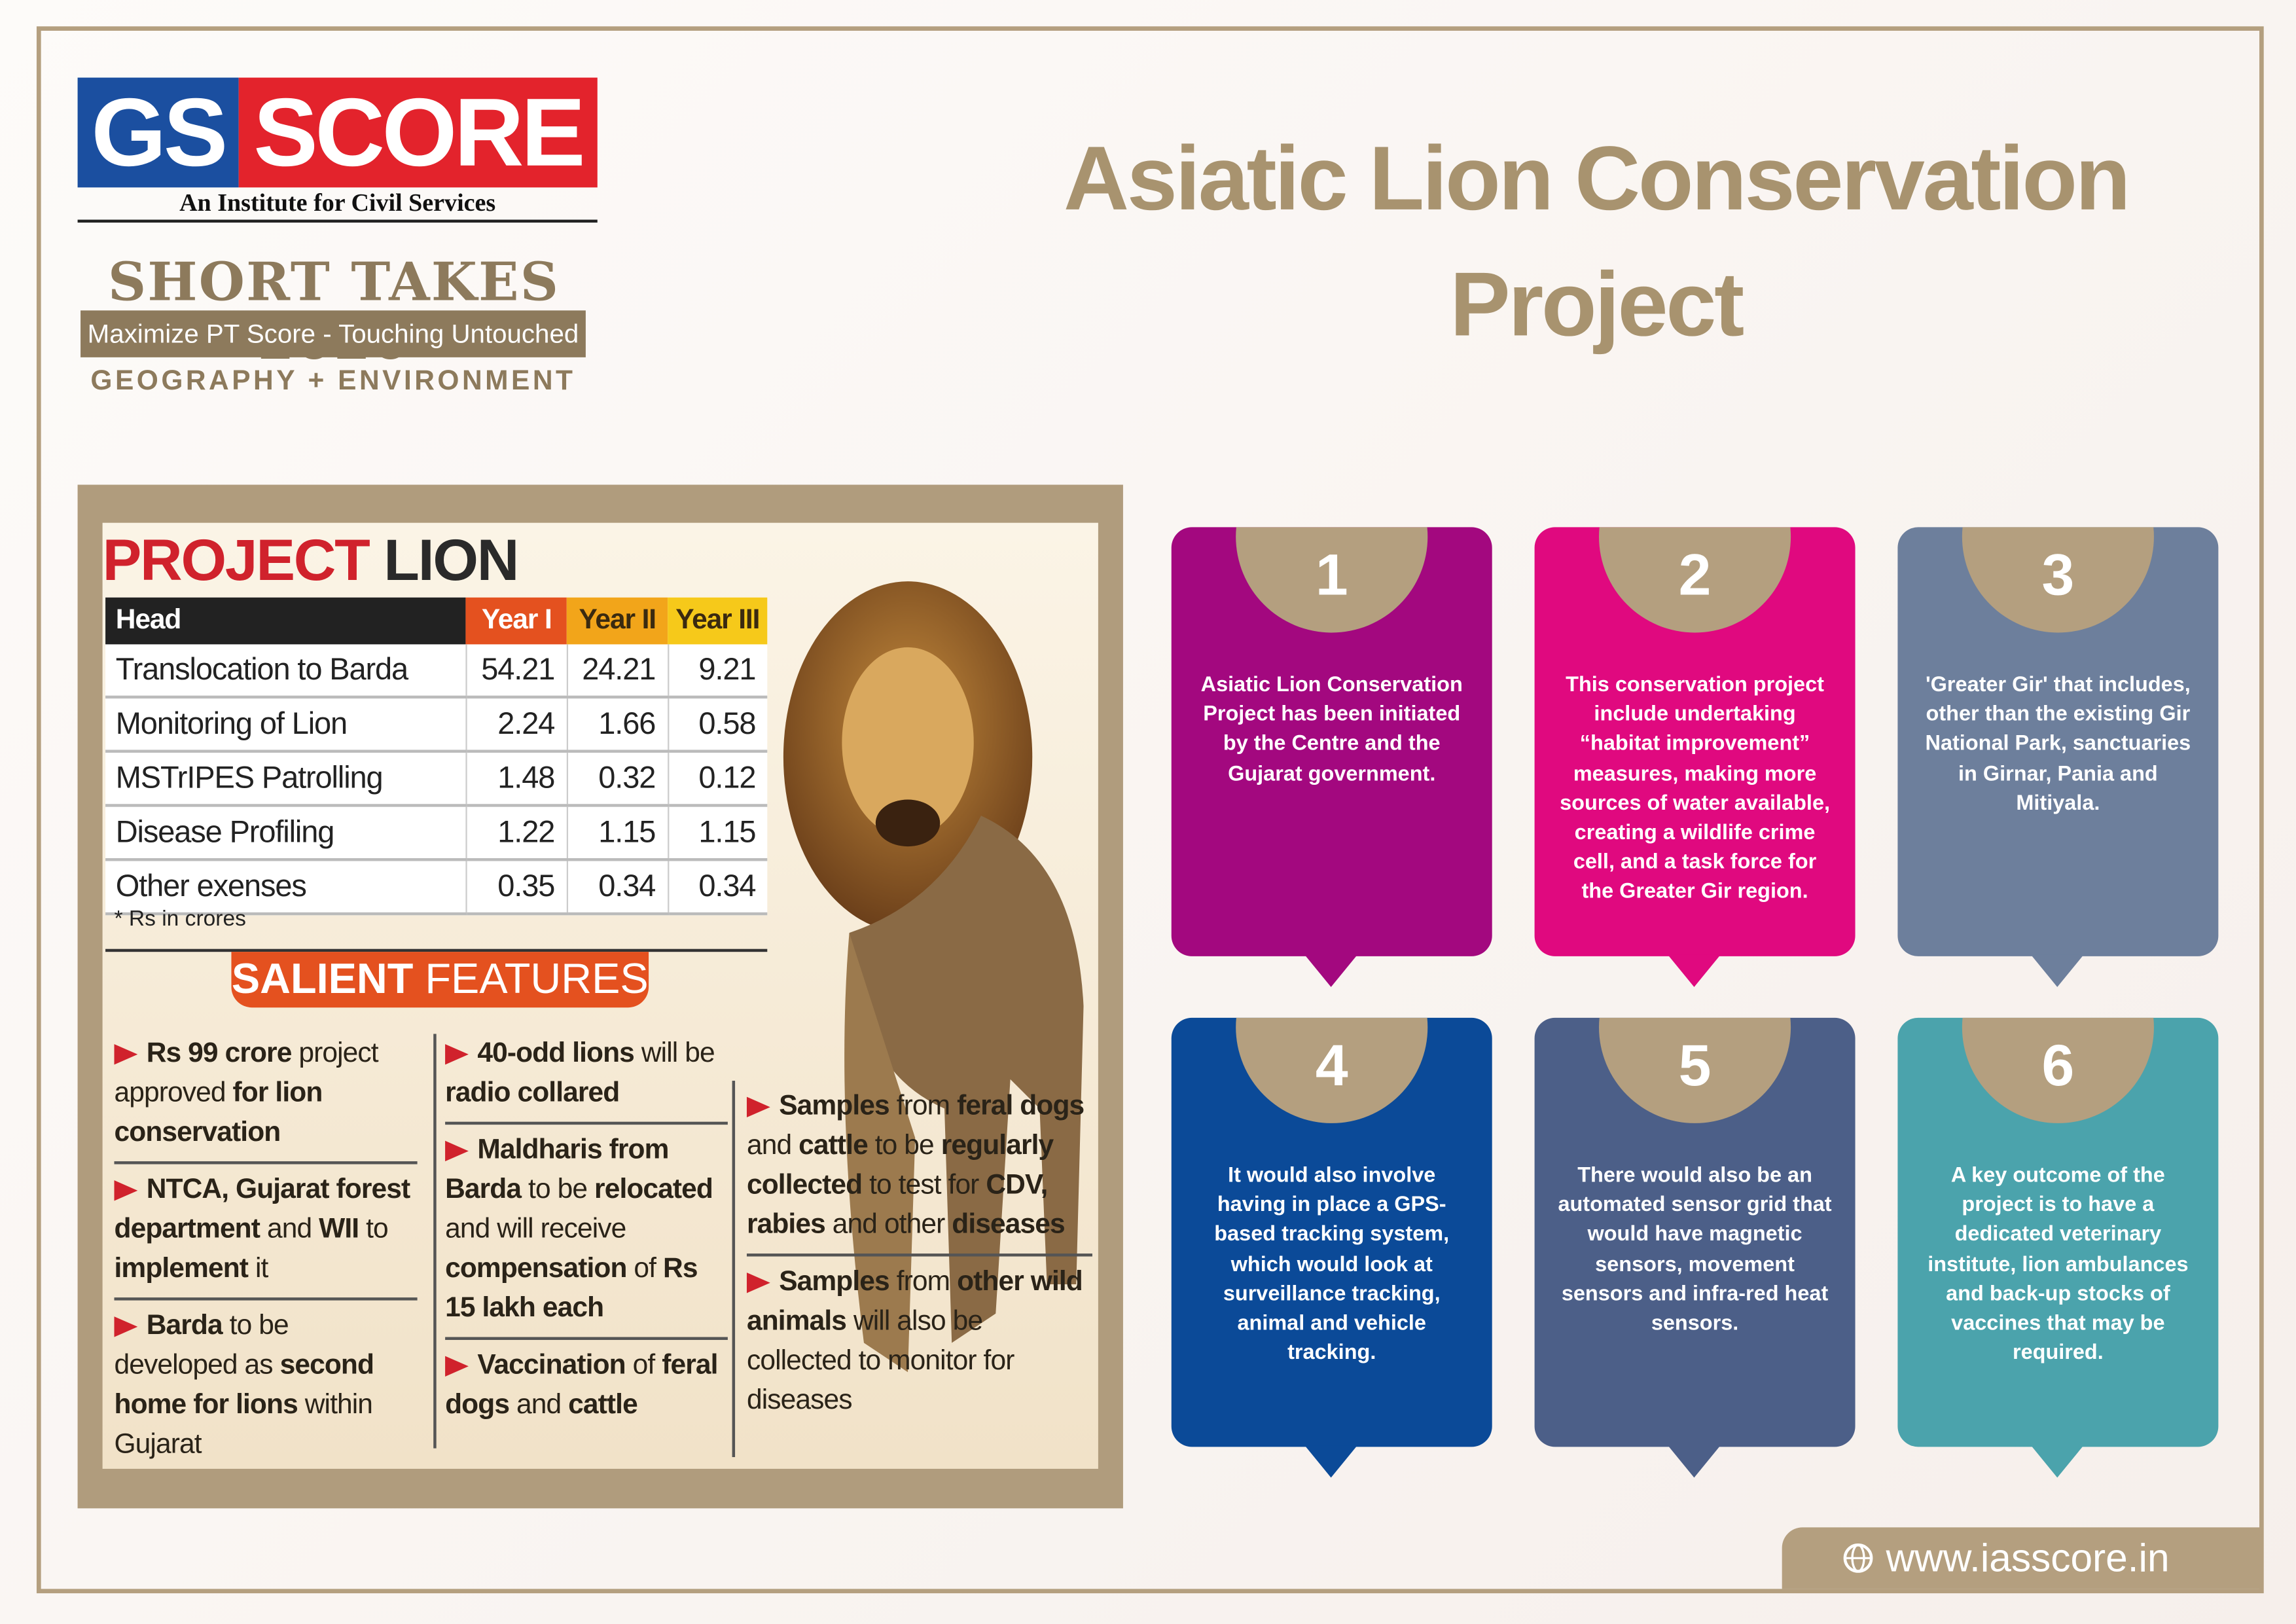 This screenshot has height=1624, width=2296. Describe the element at coordinates (286, 724) in the screenshot. I see `table-cell: Monitoring of Lion` at that location.